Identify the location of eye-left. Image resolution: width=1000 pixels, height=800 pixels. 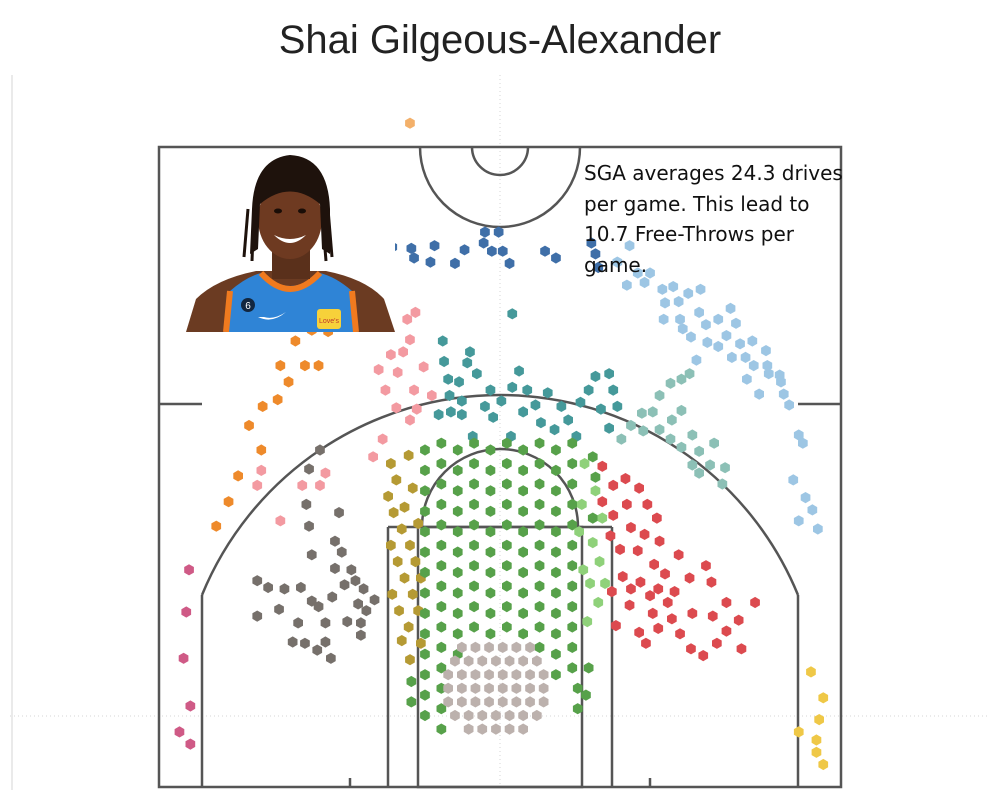
(278, 211).